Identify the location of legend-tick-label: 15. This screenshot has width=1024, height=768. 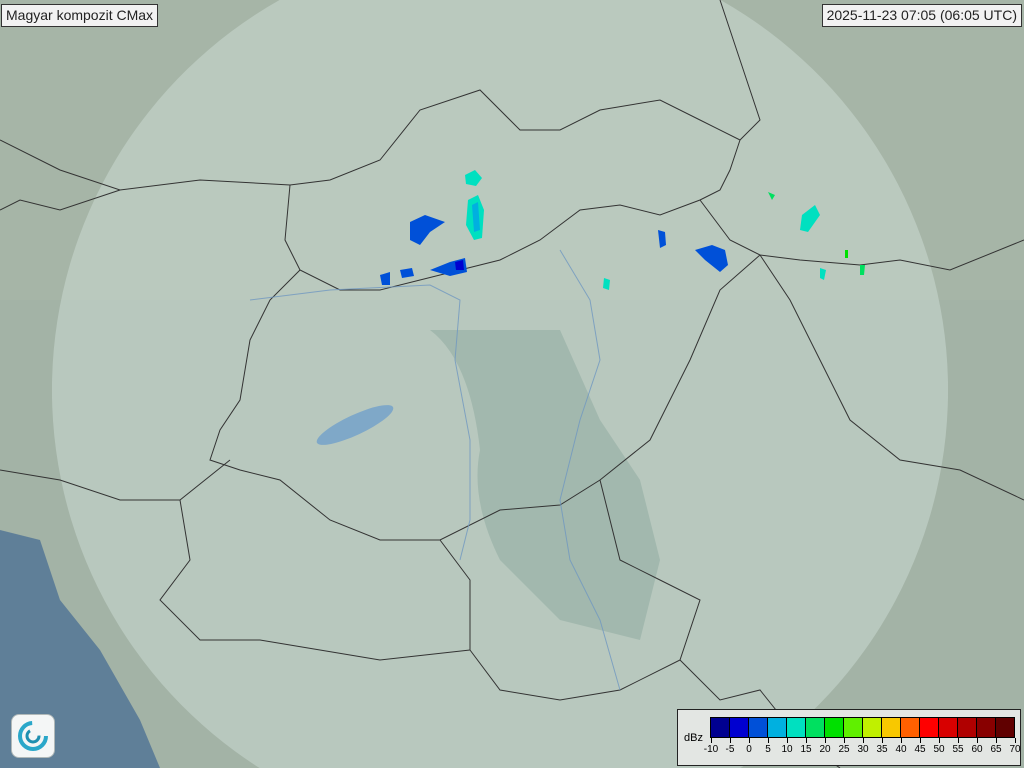
(806, 749).